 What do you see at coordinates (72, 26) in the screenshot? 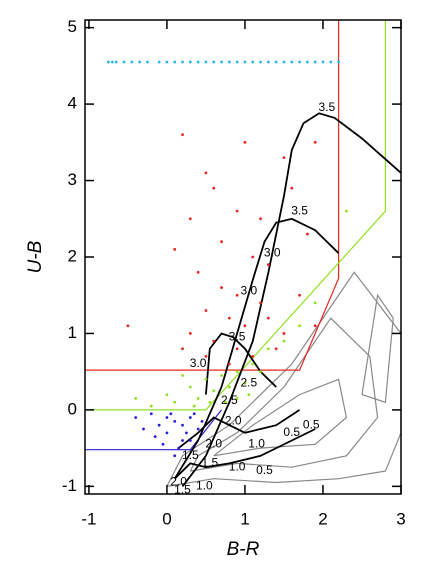
I see `y-tick-label: 5` at bounding box center [72, 26].